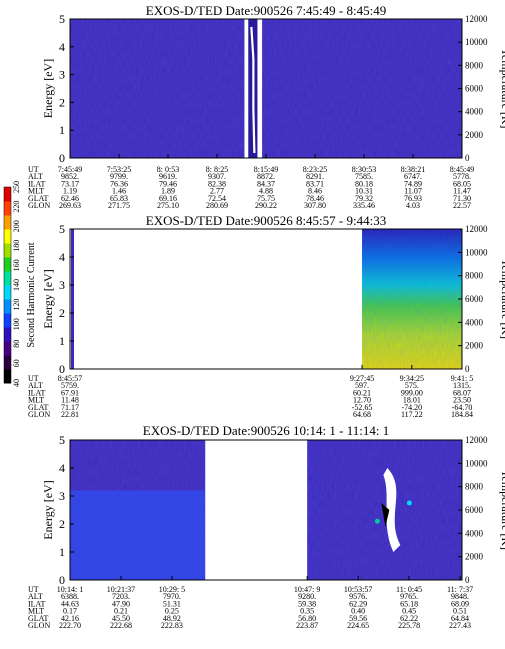 Image resolution: width=505 pixels, height=649 pixels. Describe the element at coordinates (266, 169) in the screenshot. I see `table-cell: 8:15:49` at that location.